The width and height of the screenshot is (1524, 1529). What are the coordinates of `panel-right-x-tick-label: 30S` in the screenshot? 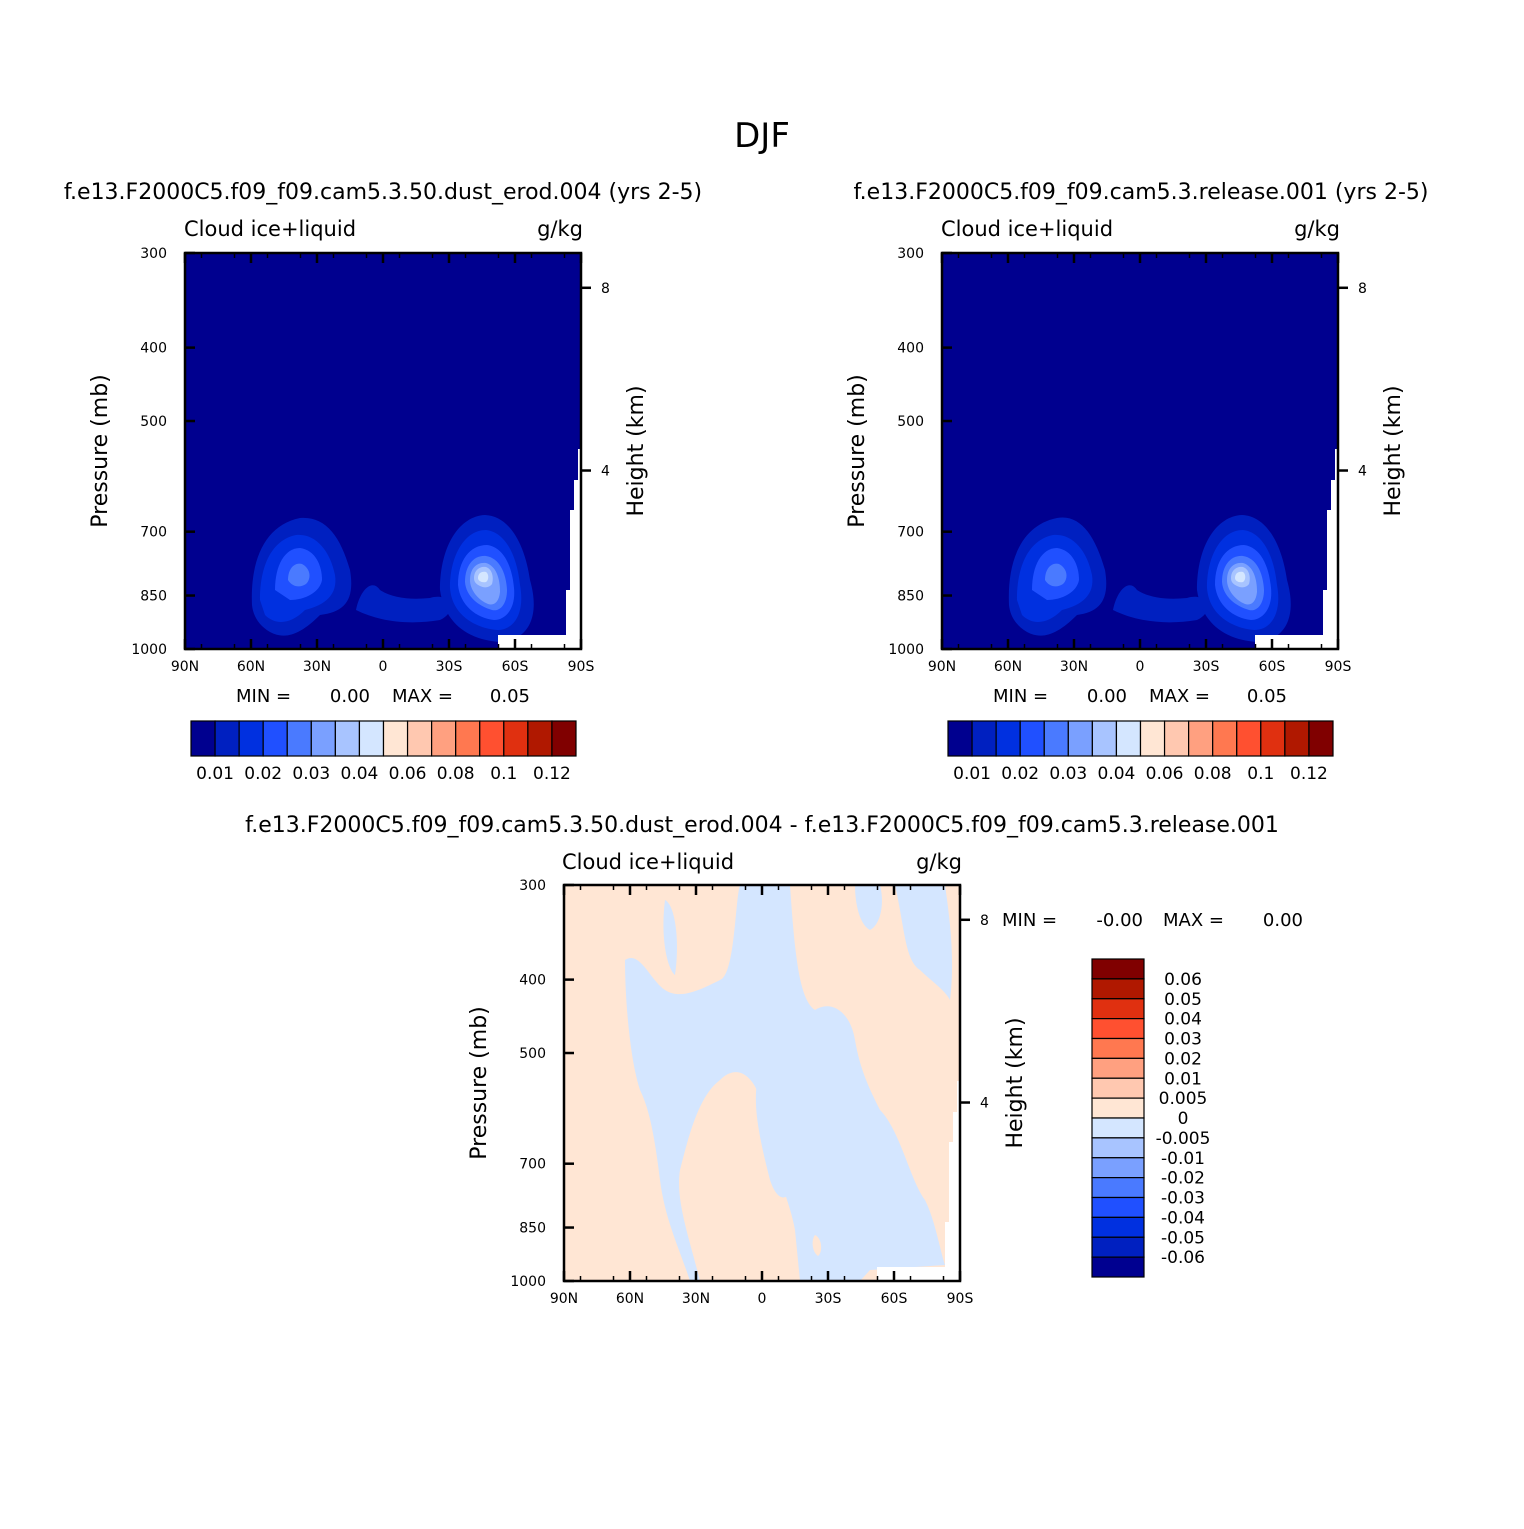 It's located at (1206, 667).